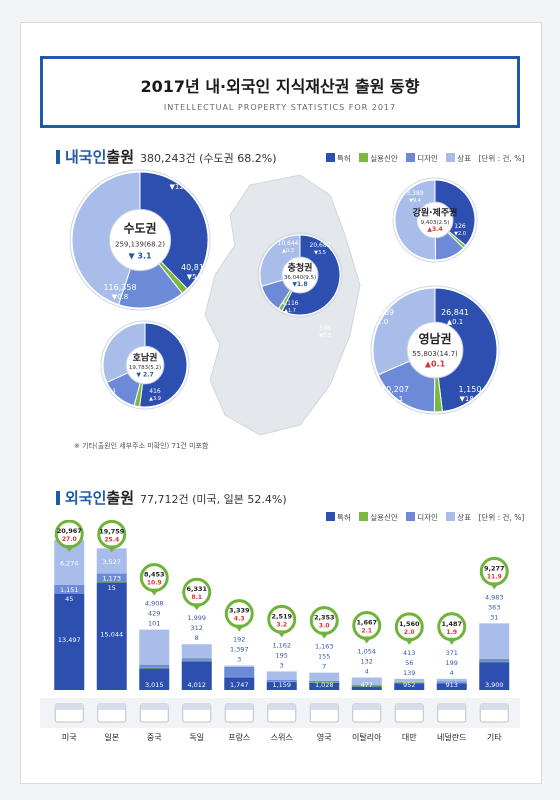  I want to click on region-name: 충청권, so click(300, 268).